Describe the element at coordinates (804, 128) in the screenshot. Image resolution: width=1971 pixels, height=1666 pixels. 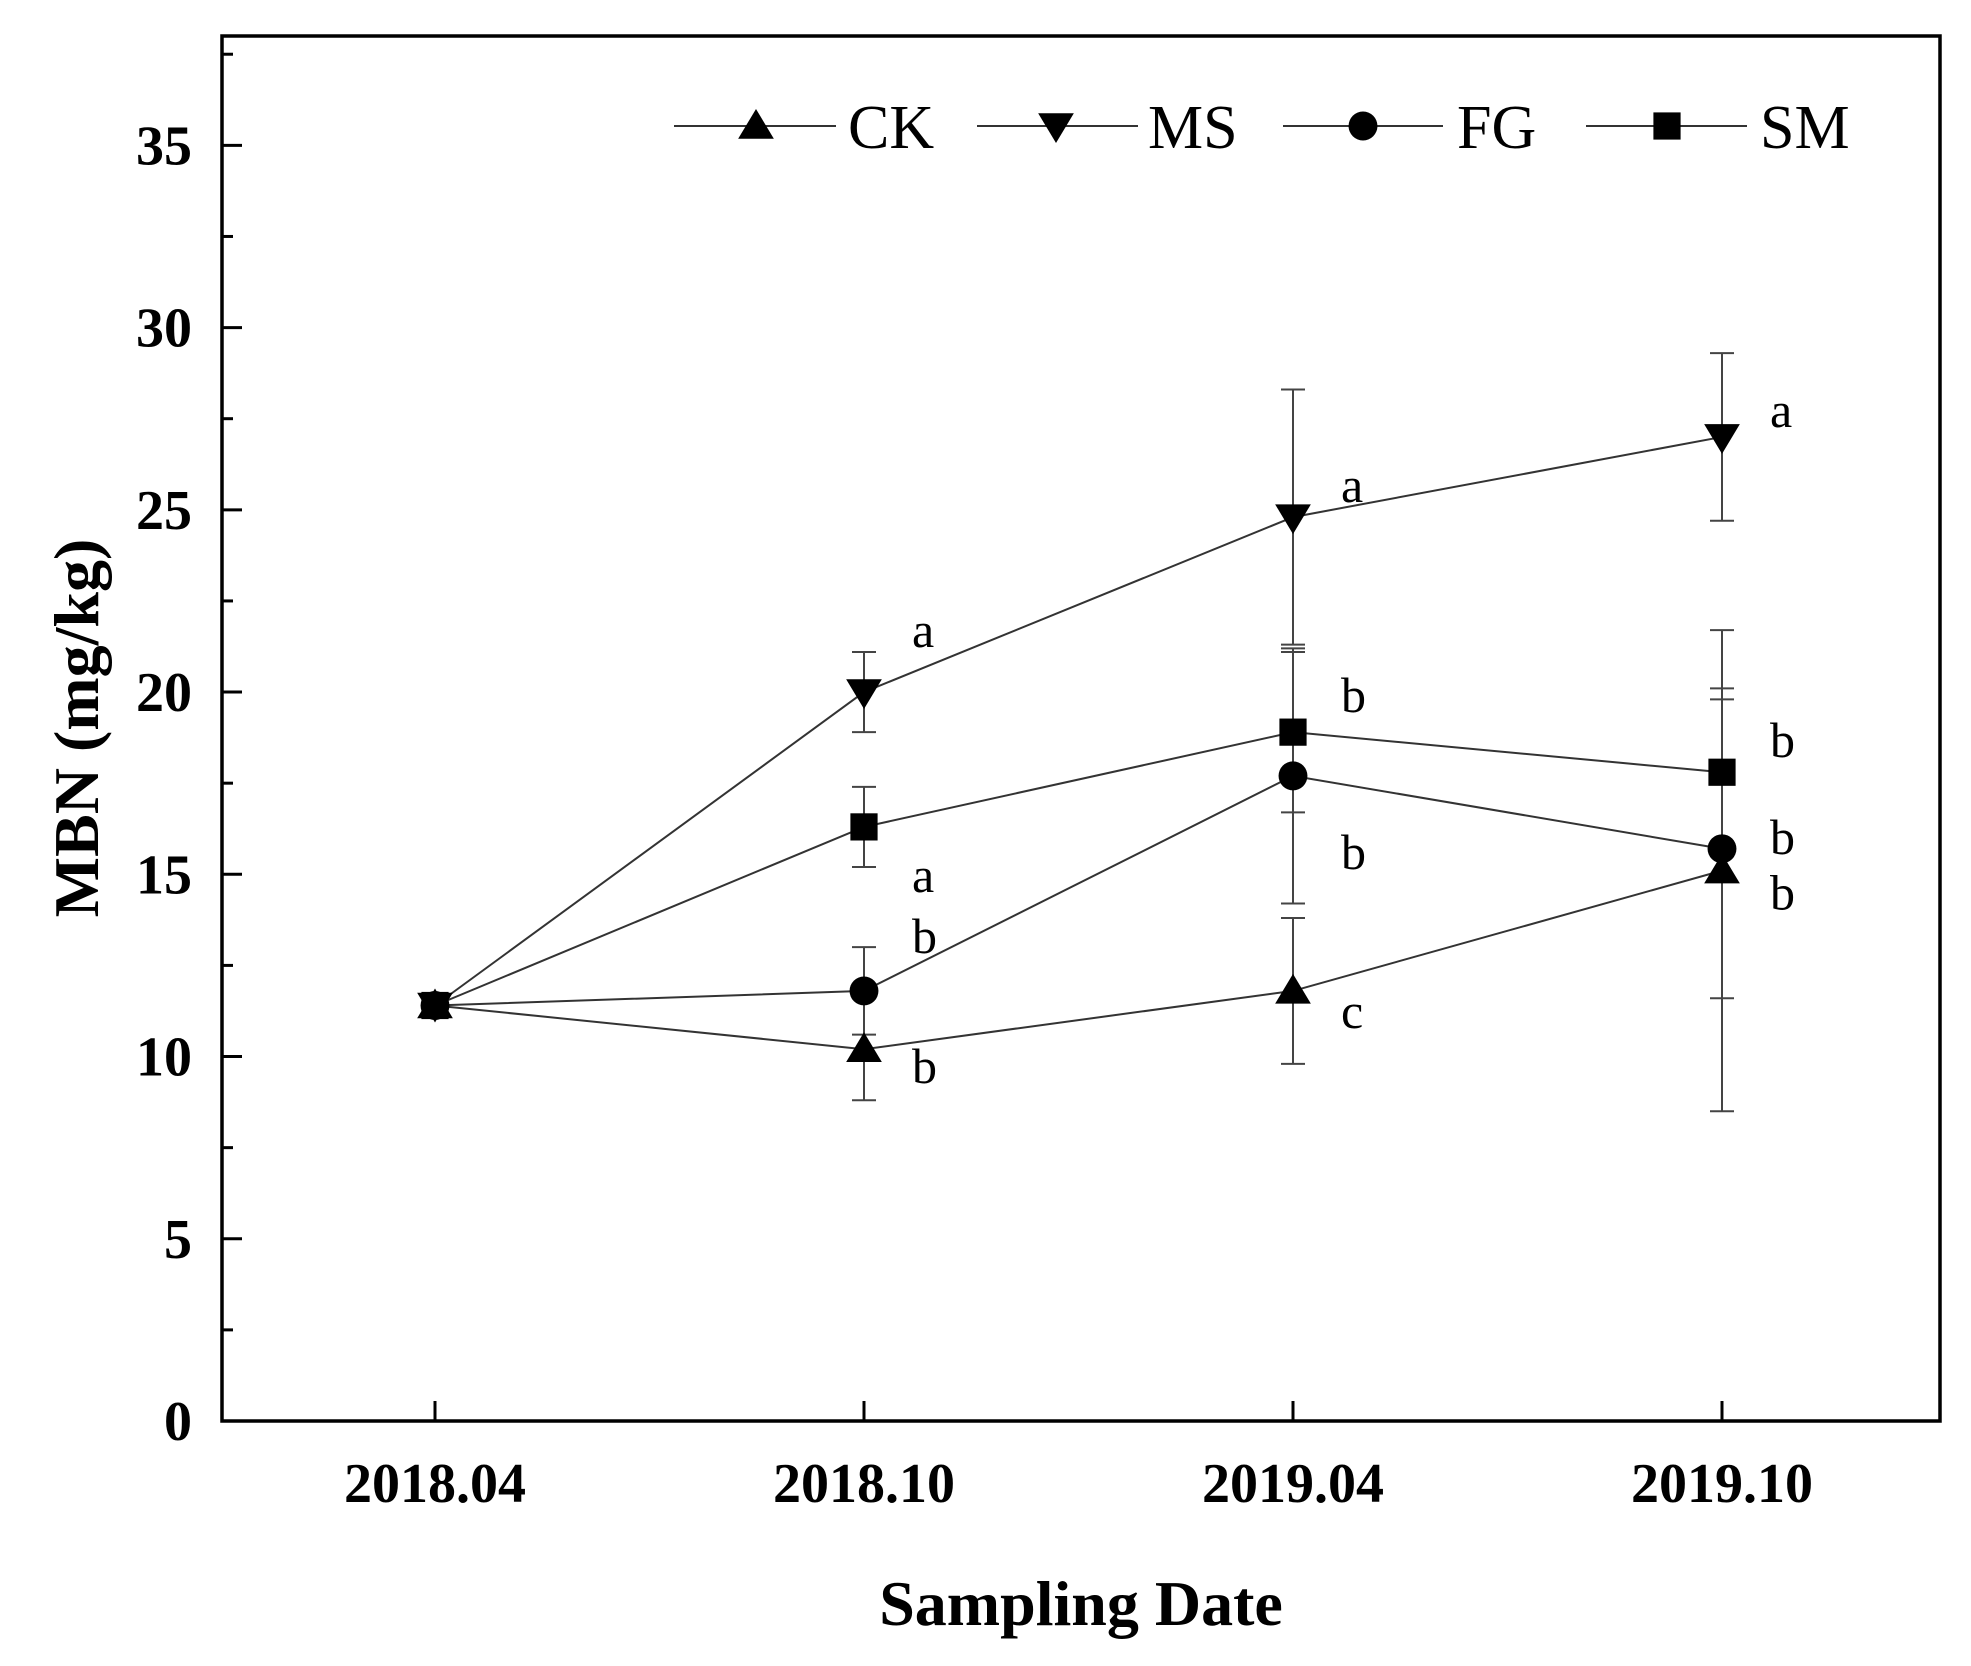
I see `legend-item-ck: CK` at that location.